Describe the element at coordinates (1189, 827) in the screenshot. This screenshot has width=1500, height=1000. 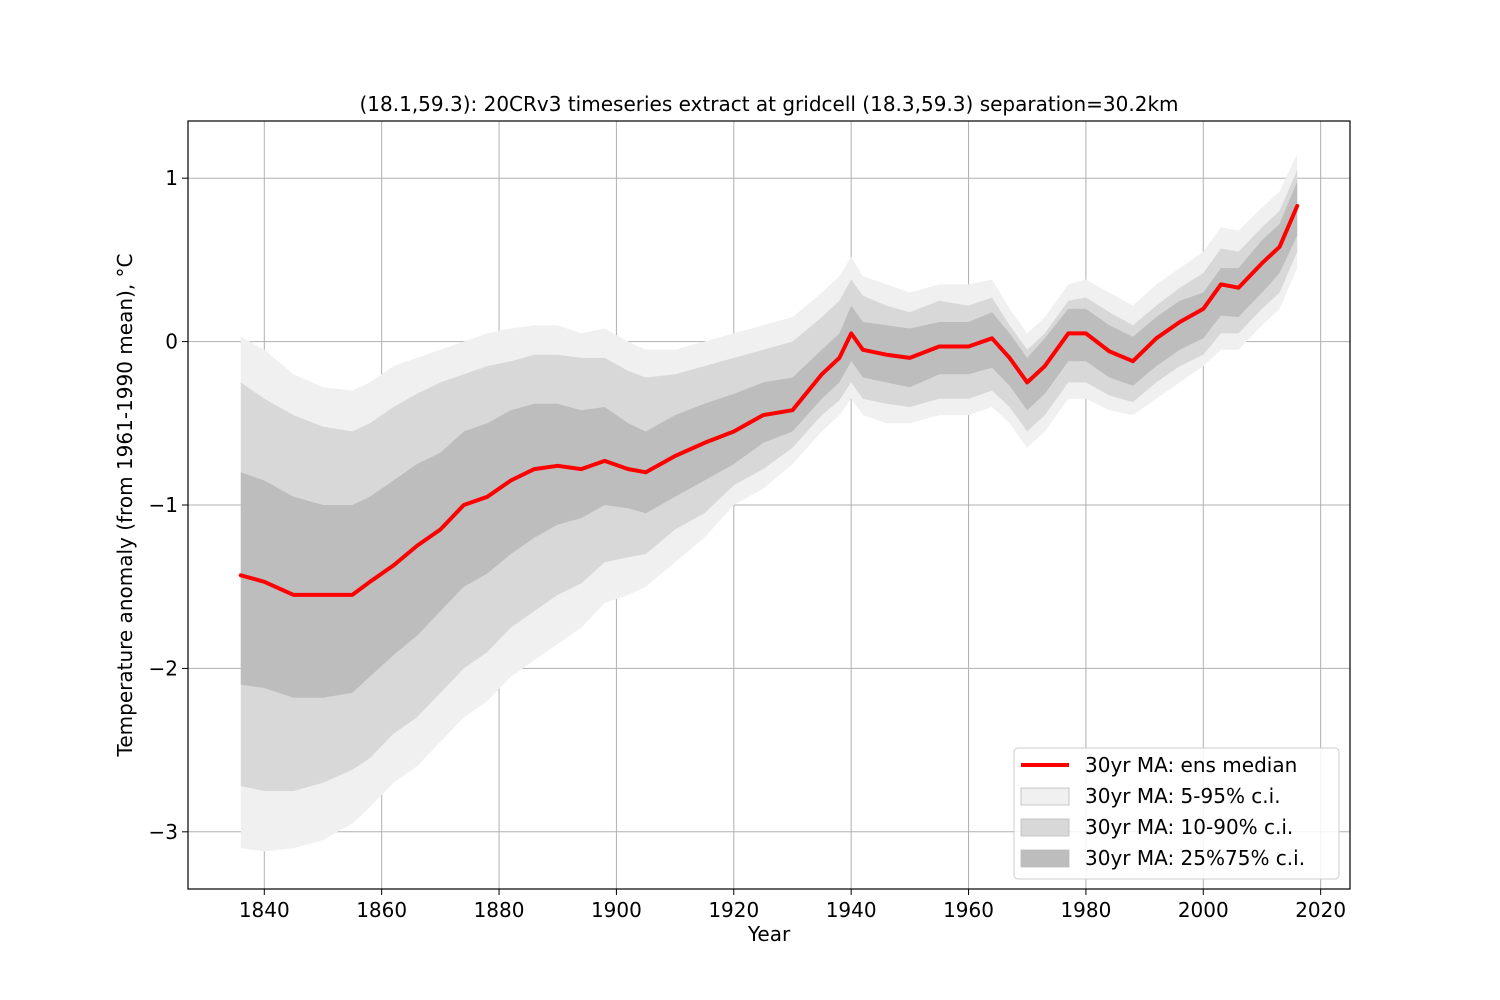
I see `legend-label: 30yr MA: 10-90% c.i.` at that location.